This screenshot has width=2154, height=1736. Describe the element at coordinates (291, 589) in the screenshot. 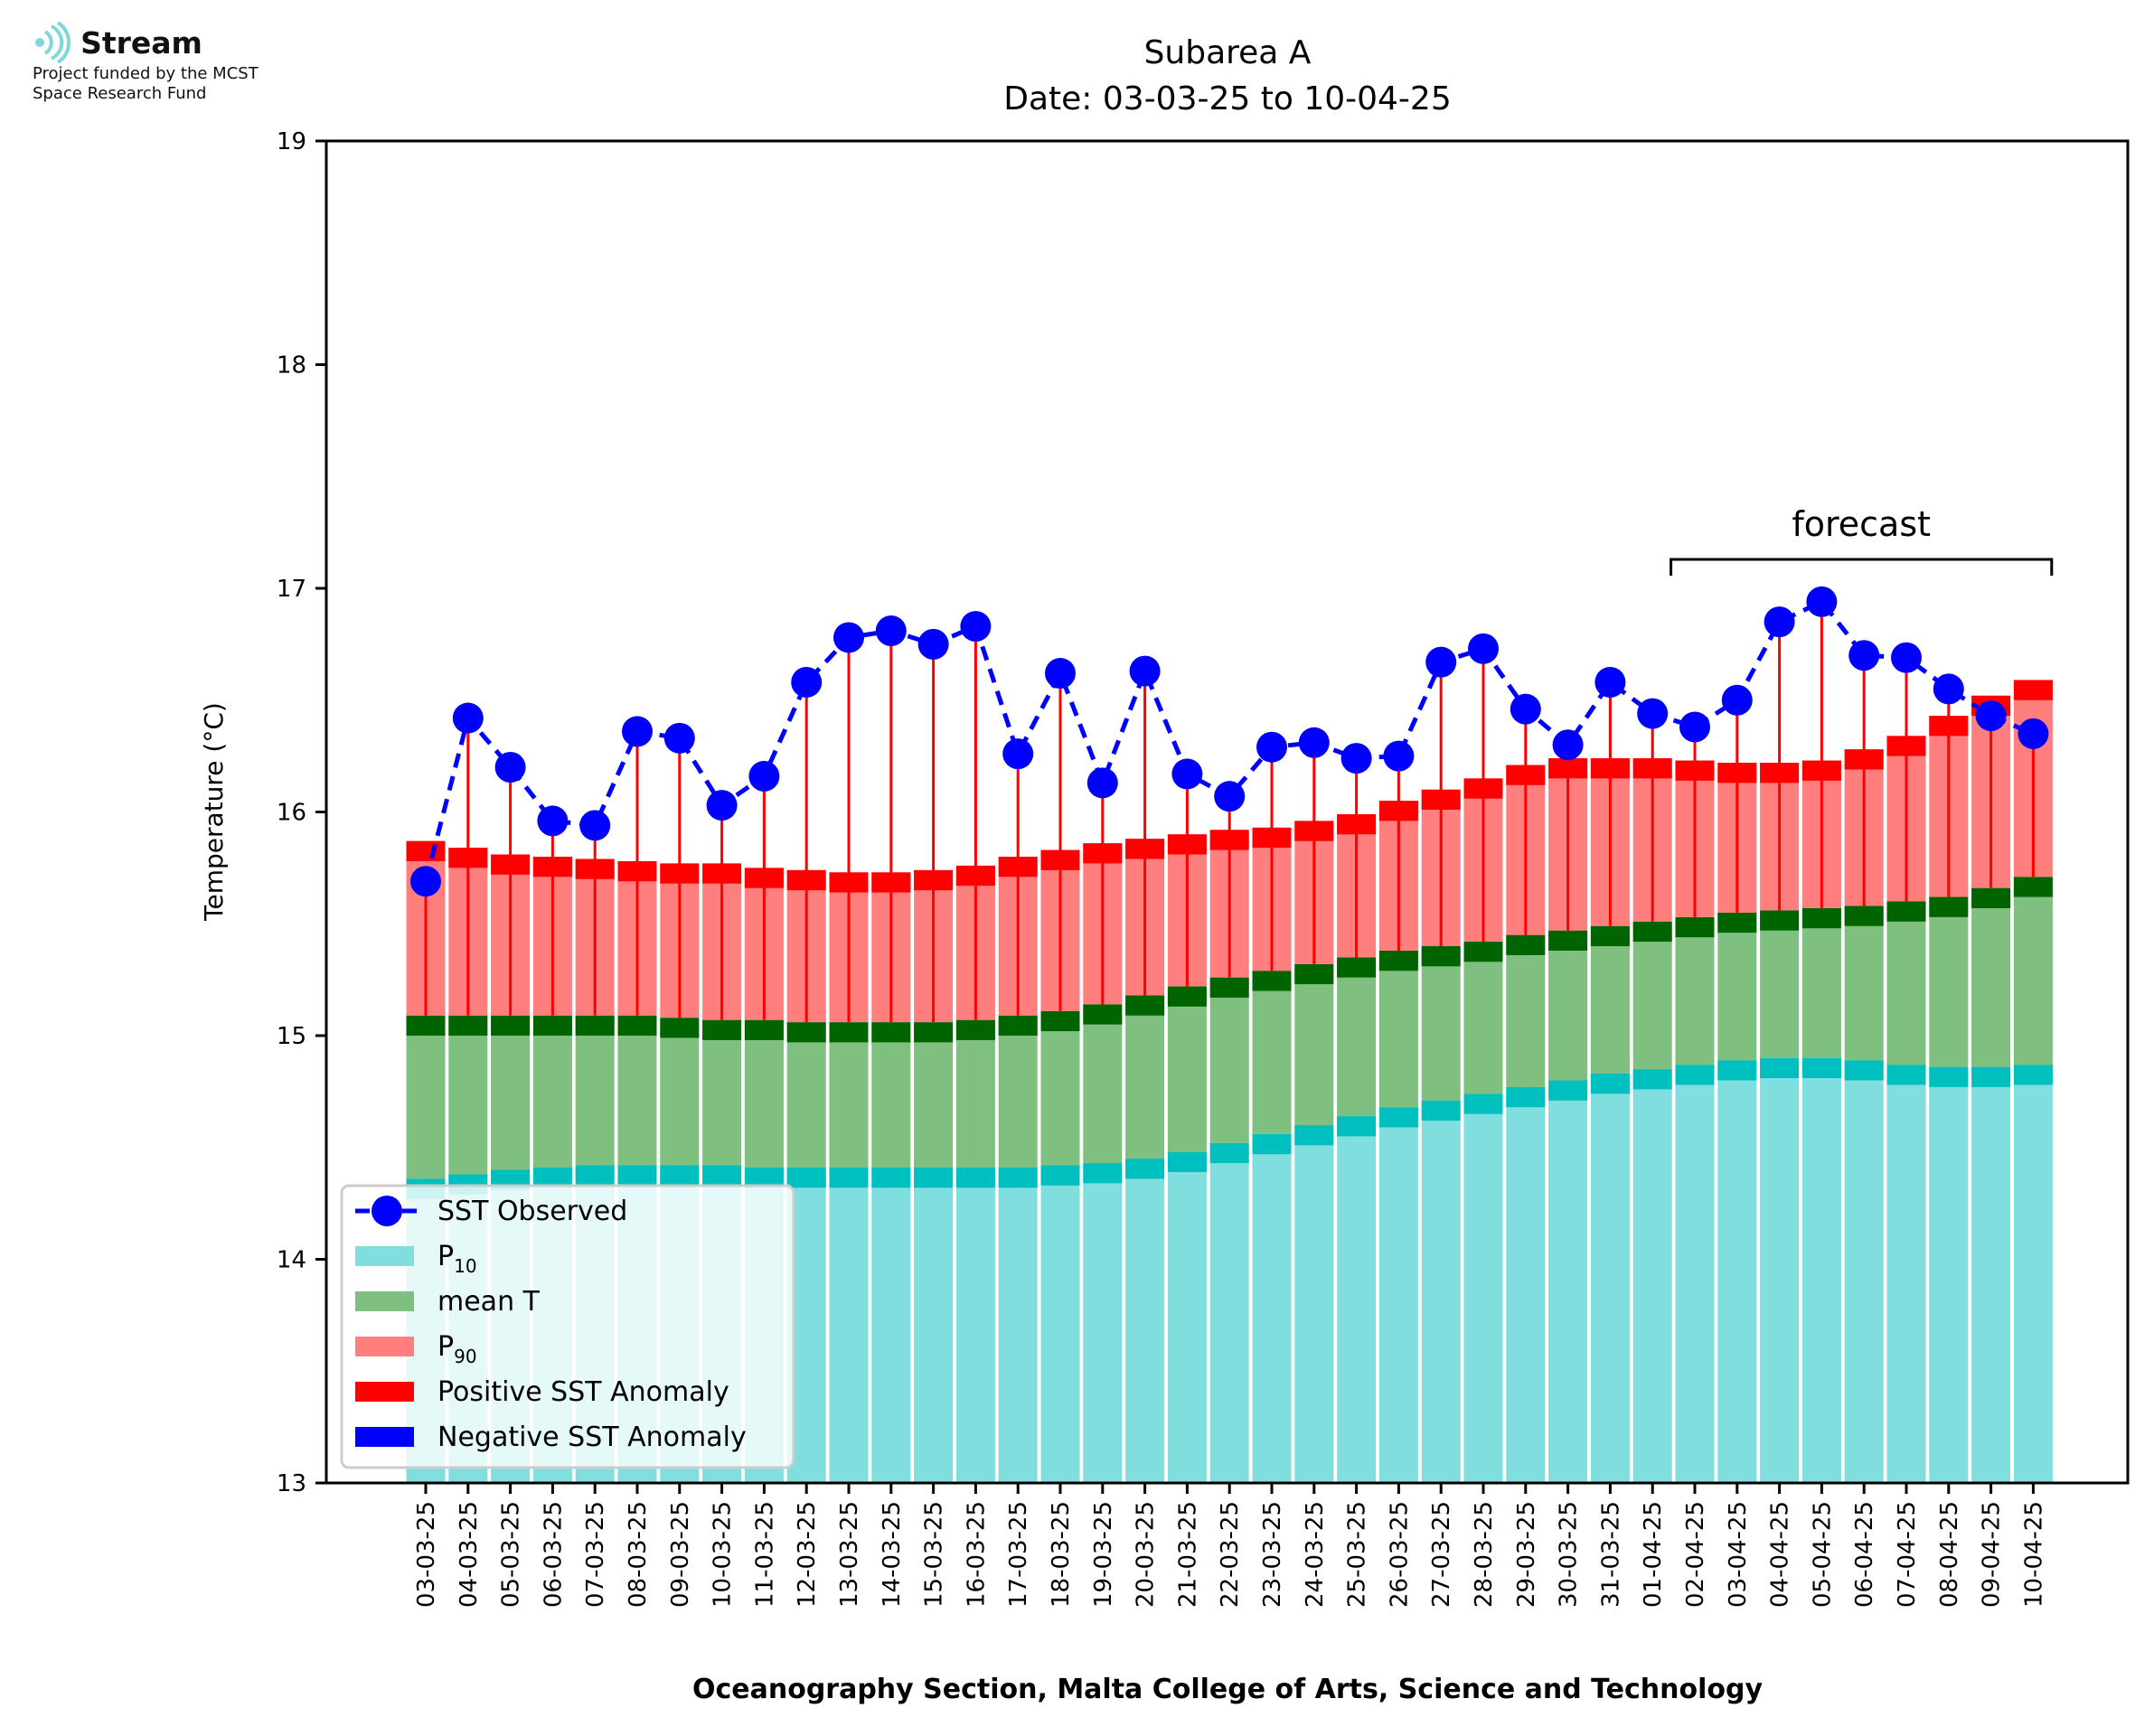

I see `y-tick-label: 17` at that location.